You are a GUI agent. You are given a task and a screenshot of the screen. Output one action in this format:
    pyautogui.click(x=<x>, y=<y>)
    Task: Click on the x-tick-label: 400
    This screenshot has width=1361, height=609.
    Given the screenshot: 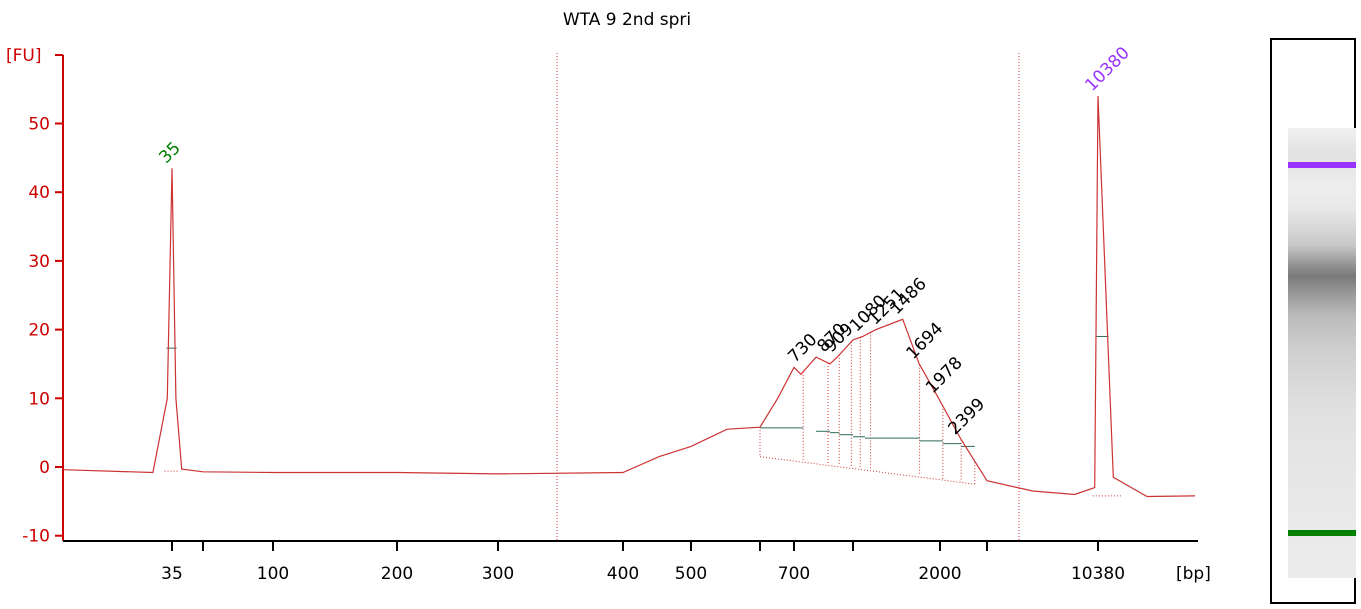 What is the action you would take?
    pyautogui.click(x=623, y=574)
    